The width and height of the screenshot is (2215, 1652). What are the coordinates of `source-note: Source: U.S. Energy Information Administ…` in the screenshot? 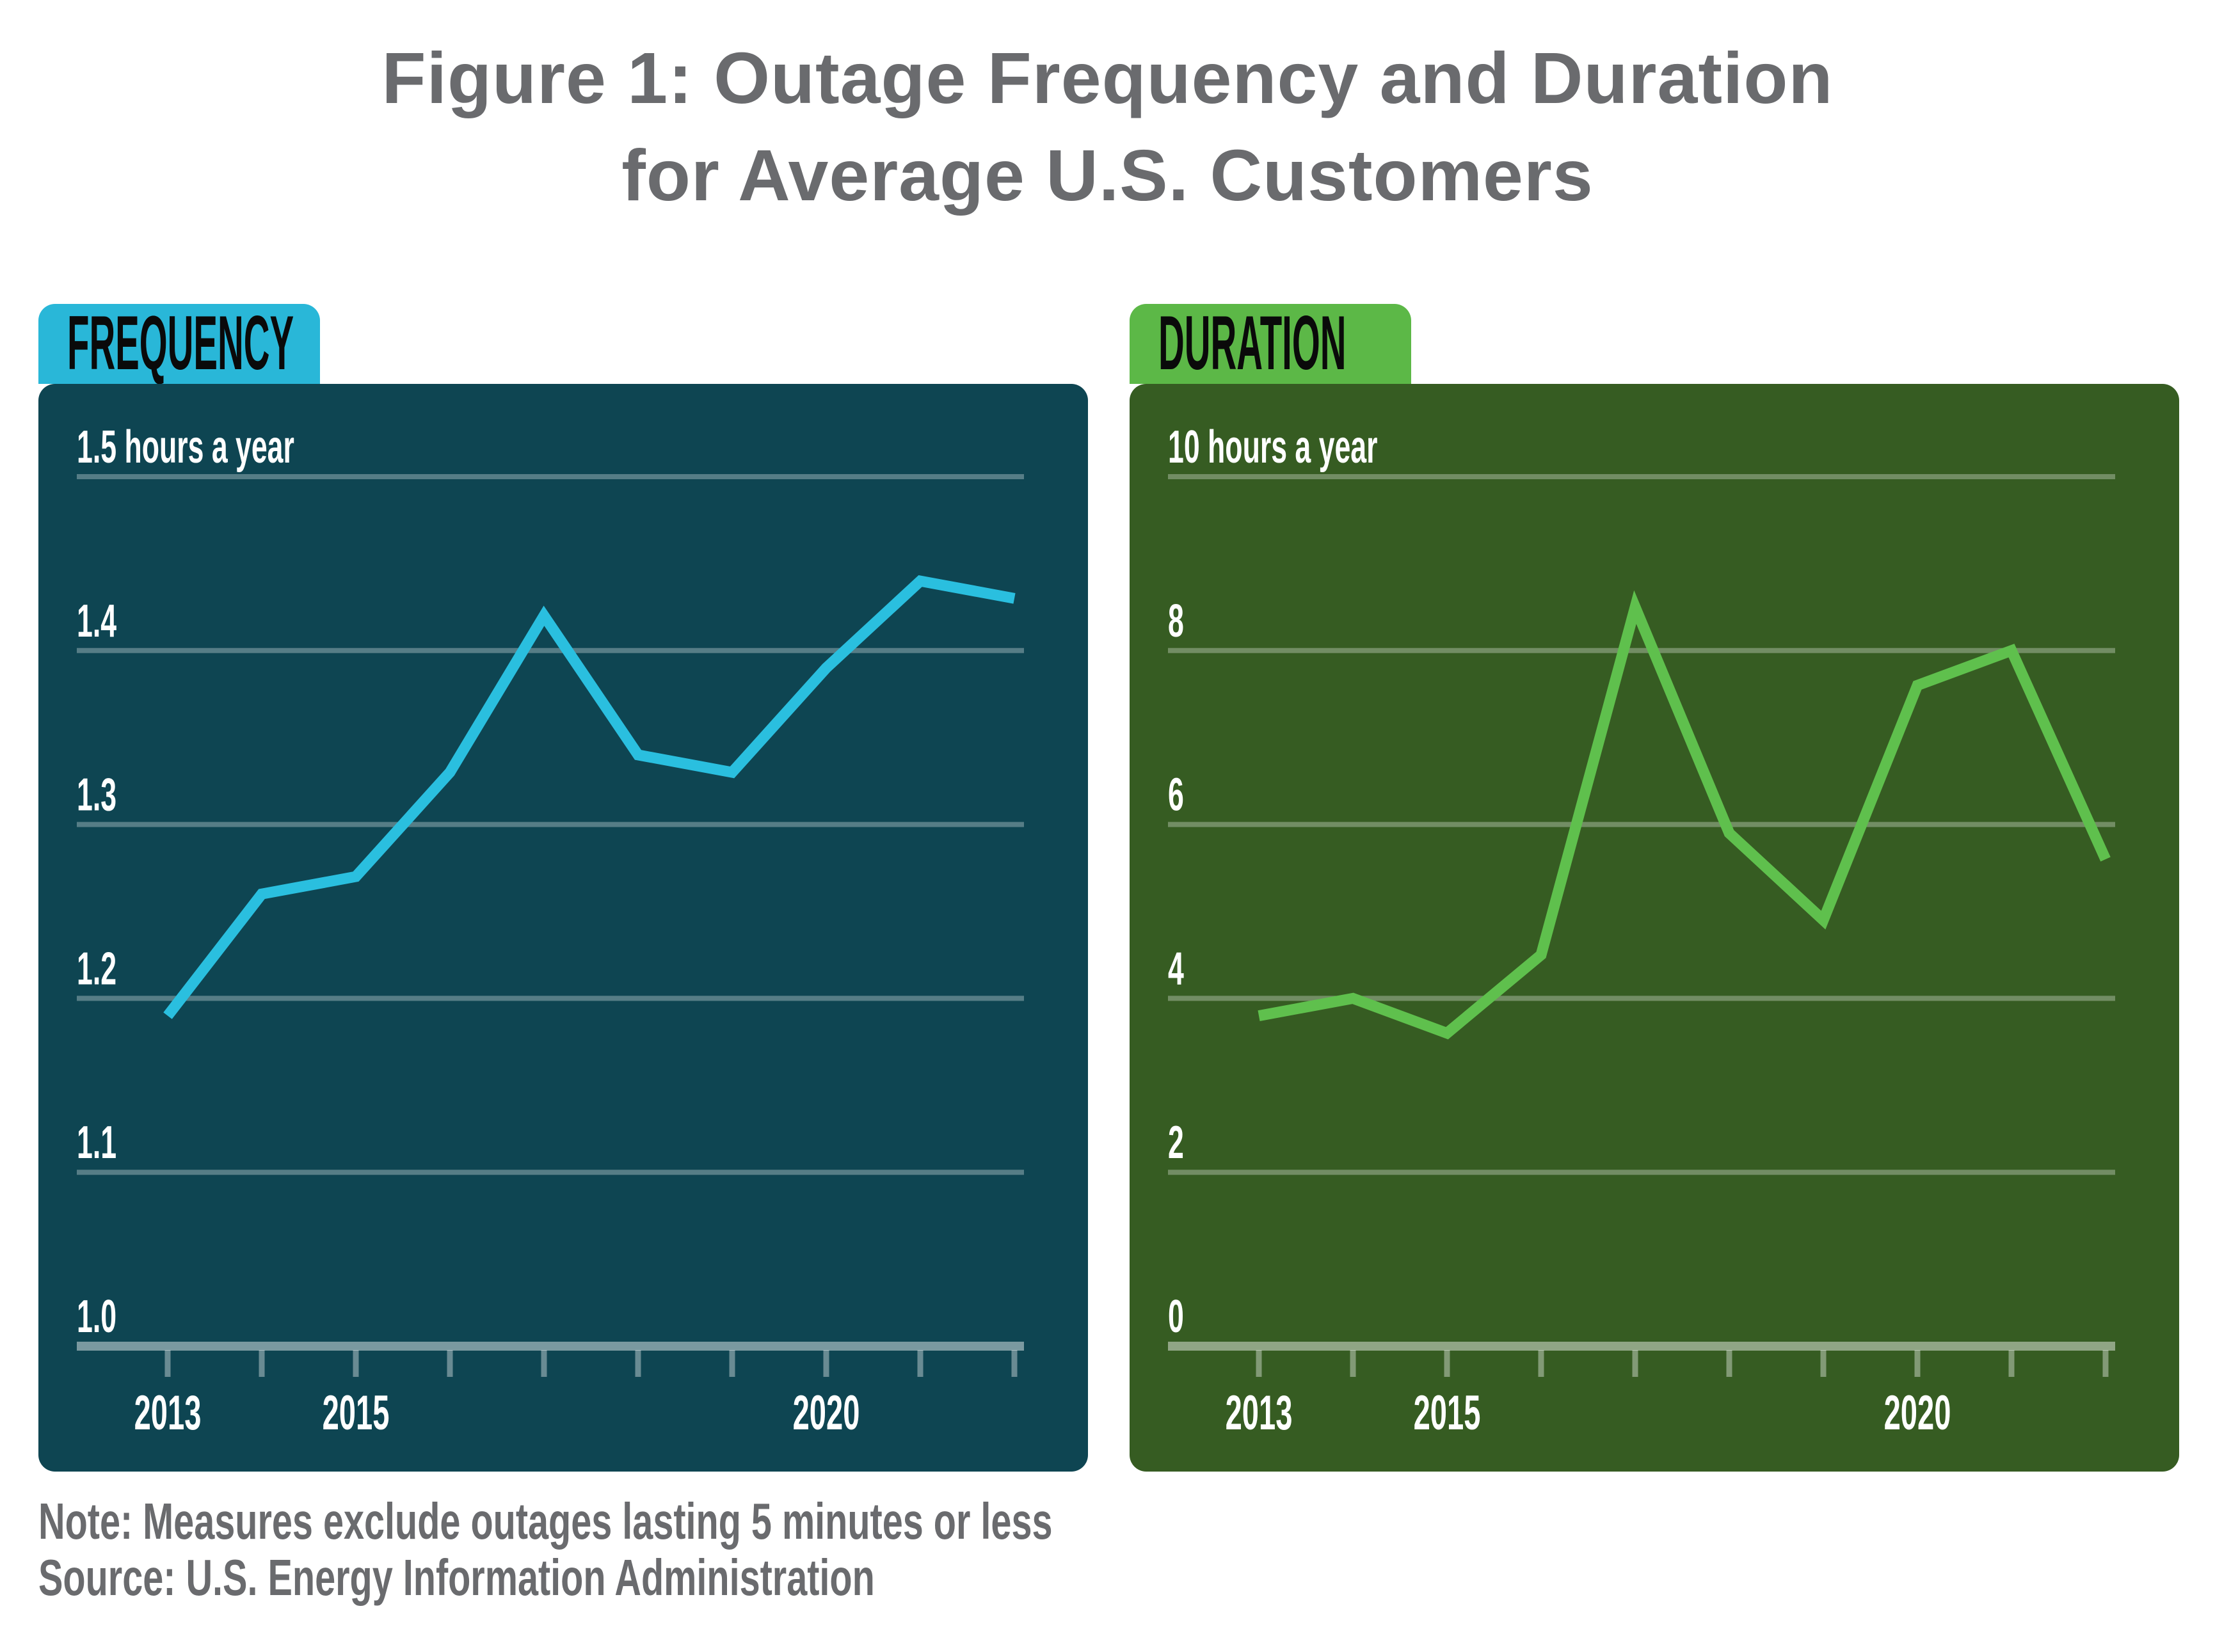 It's located at (619, 1578).